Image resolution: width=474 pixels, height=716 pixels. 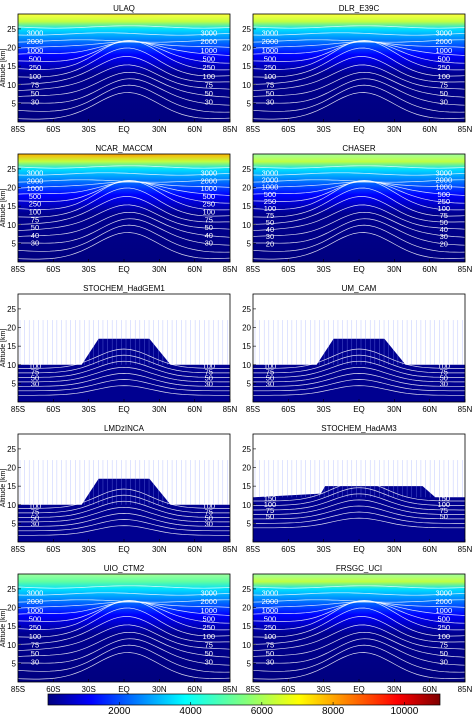 I want to click on colorbar: 2000 4000 6000 8000 10000, so click(x=244, y=704).